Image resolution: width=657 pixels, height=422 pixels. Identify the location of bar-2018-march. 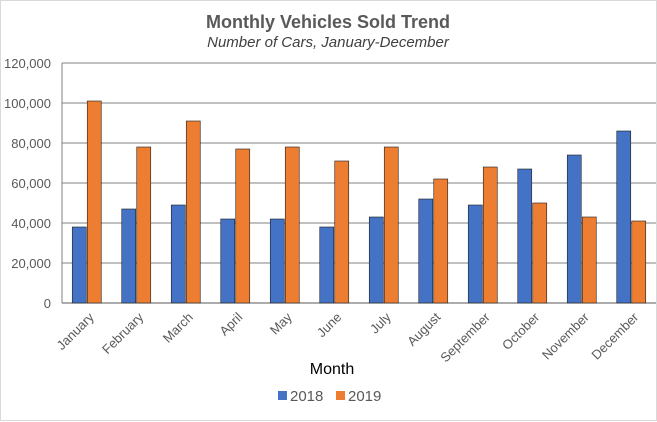
(178, 254).